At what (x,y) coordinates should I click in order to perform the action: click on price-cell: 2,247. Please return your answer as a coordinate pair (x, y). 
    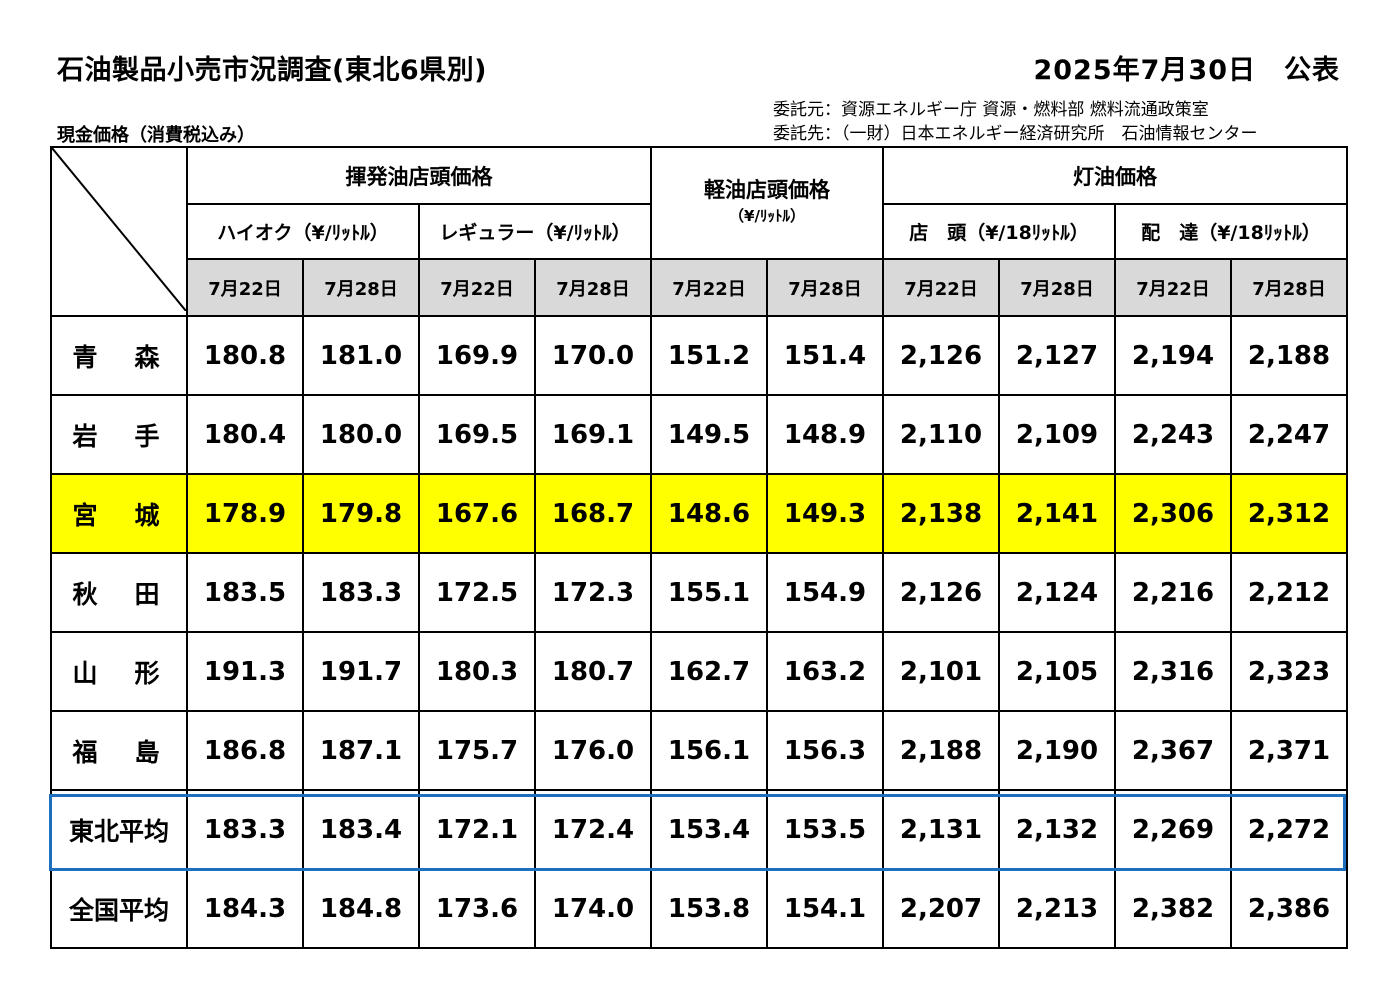
    Looking at the image, I should click on (1289, 434).